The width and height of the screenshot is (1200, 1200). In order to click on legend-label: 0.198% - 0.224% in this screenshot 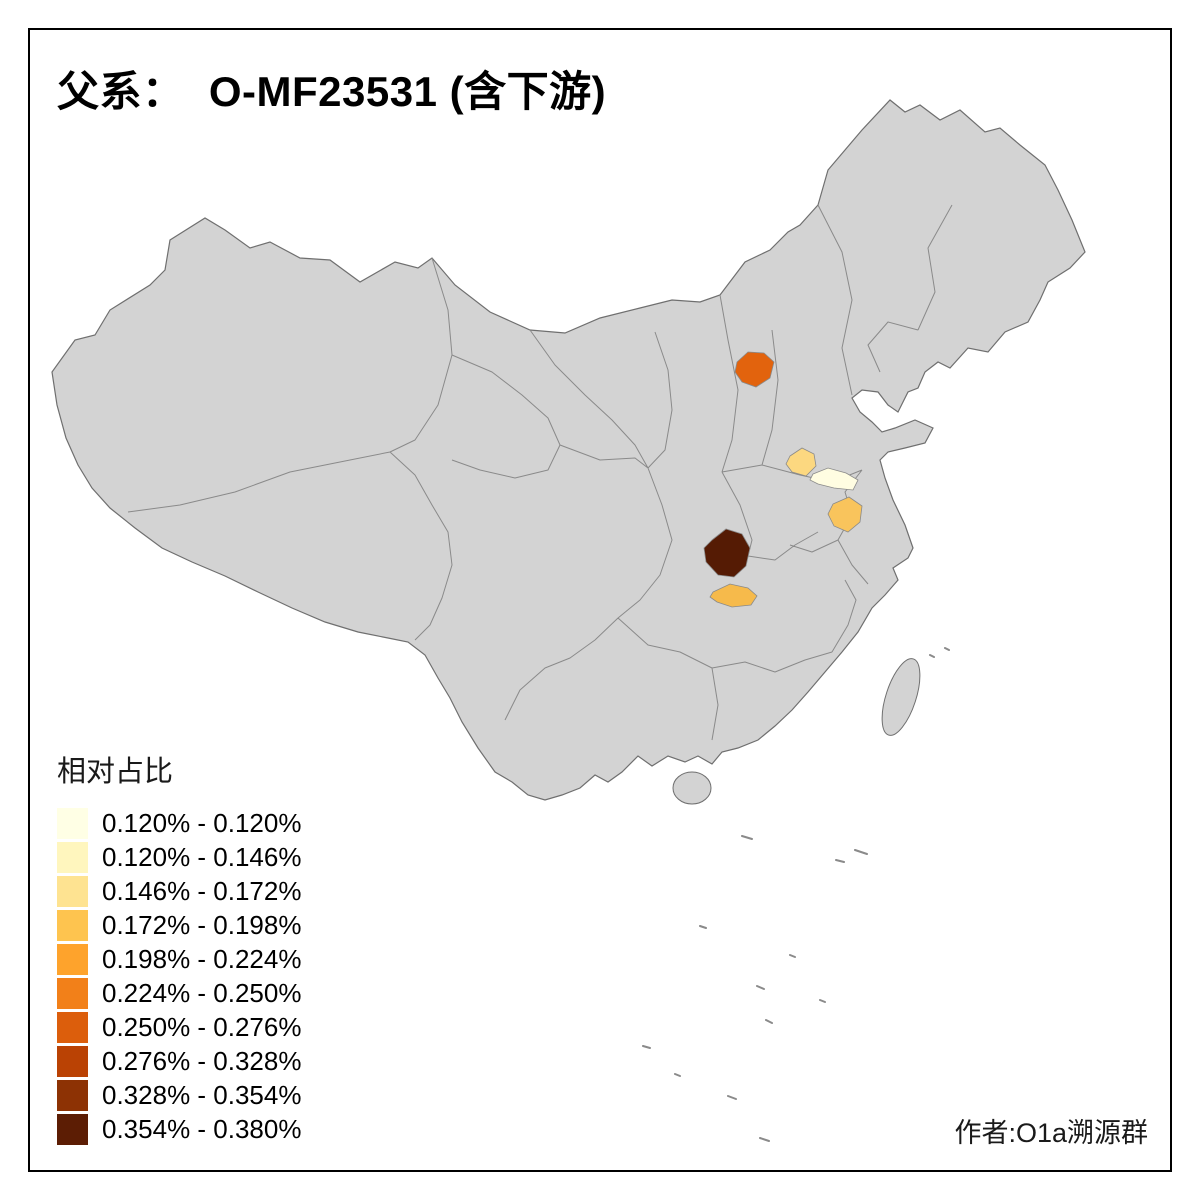, I will do `click(202, 958)`.